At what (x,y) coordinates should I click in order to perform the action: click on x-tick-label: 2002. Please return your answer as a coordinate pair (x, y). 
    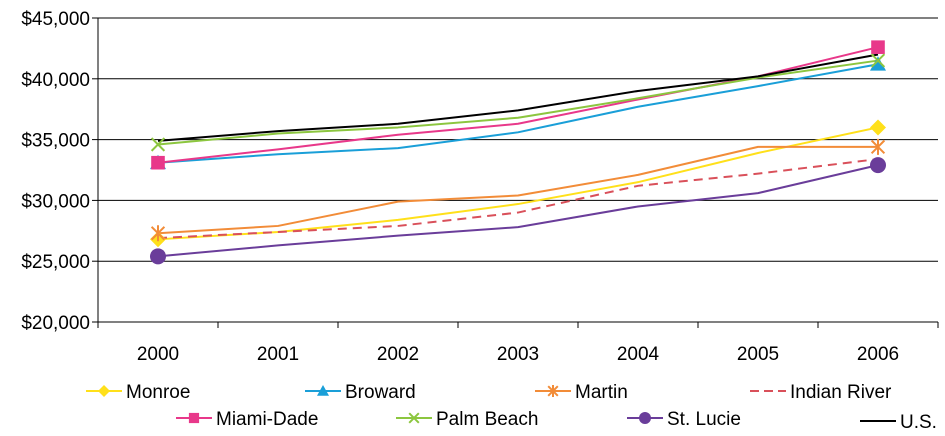
    Looking at the image, I should click on (398, 354).